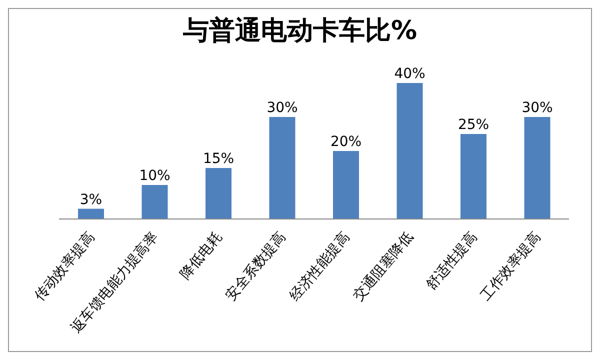  What do you see at coordinates (154, 176) in the screenshot?
I see `data-label: 10%` at bounding box center [154, 176].